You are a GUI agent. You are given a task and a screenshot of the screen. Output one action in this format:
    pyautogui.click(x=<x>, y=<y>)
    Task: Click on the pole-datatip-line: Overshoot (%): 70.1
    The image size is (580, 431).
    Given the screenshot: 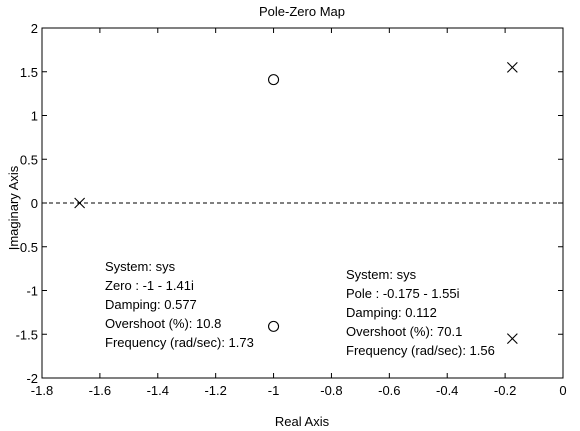 What is the action you would take?
    pyautogui.click(x=404, y=331)
    